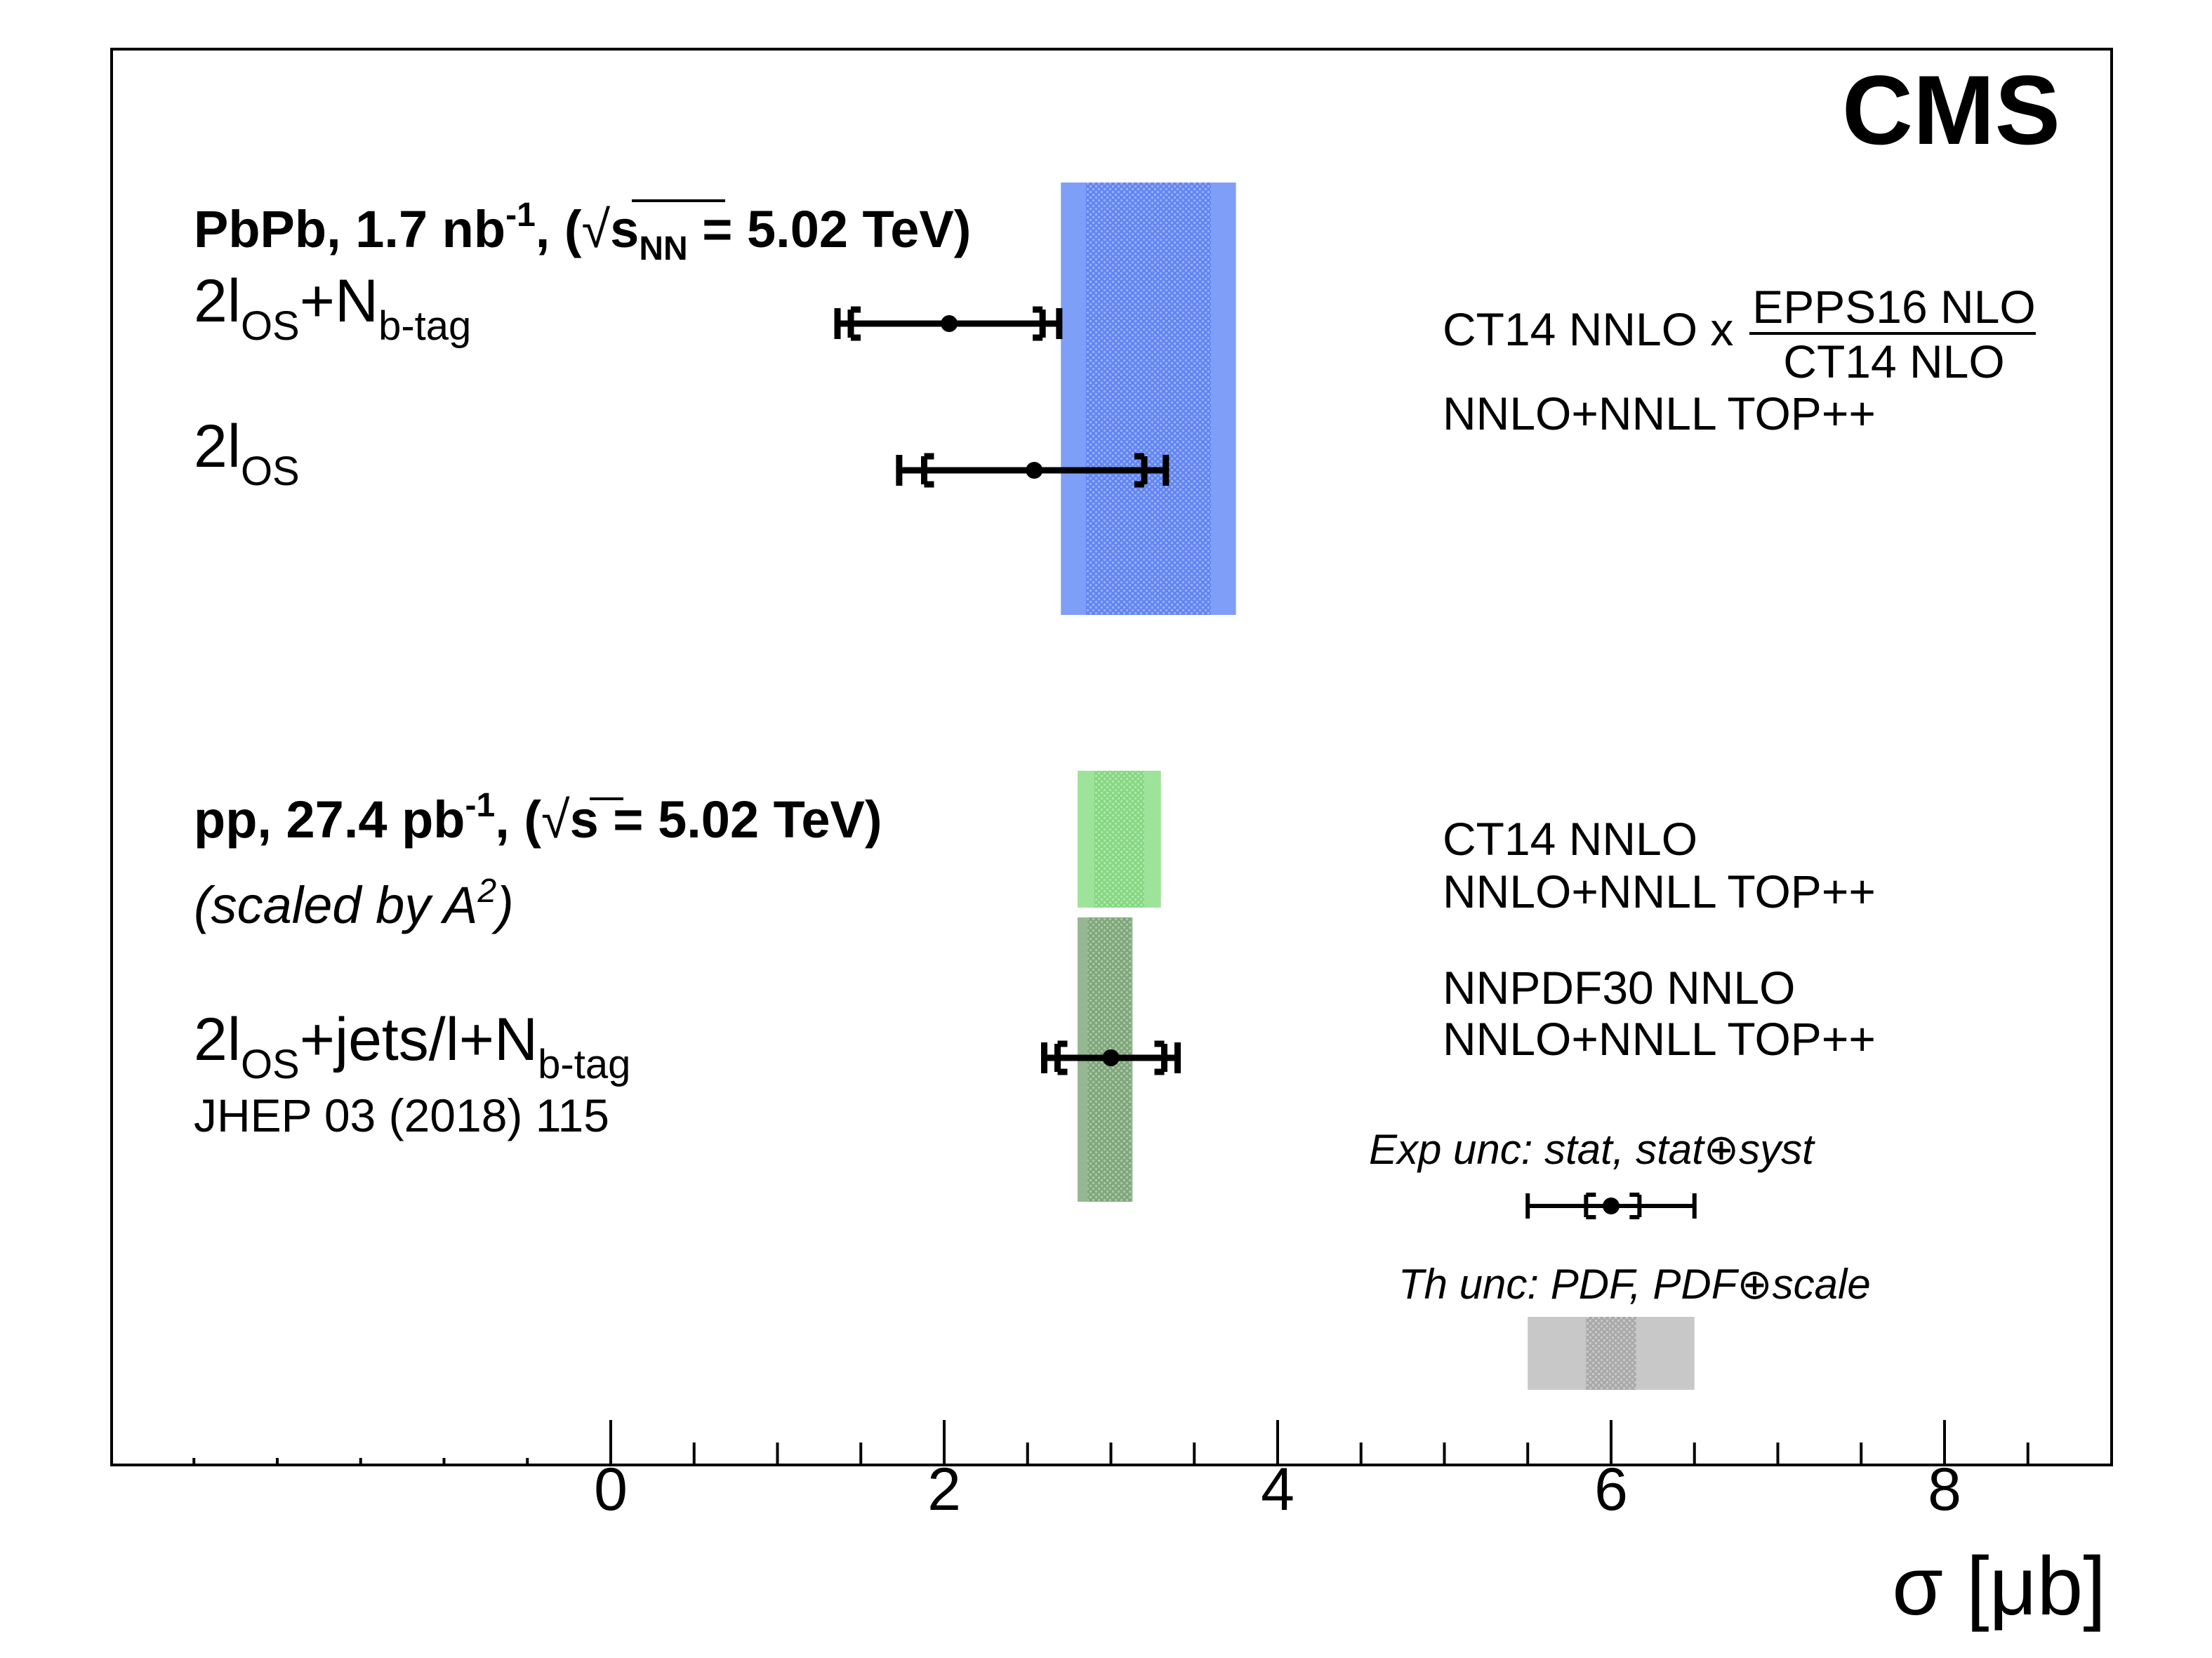 This screenshot has width=2212, height=1658. I want to click on legend-exp-errorbar, so click(1611, 1206).